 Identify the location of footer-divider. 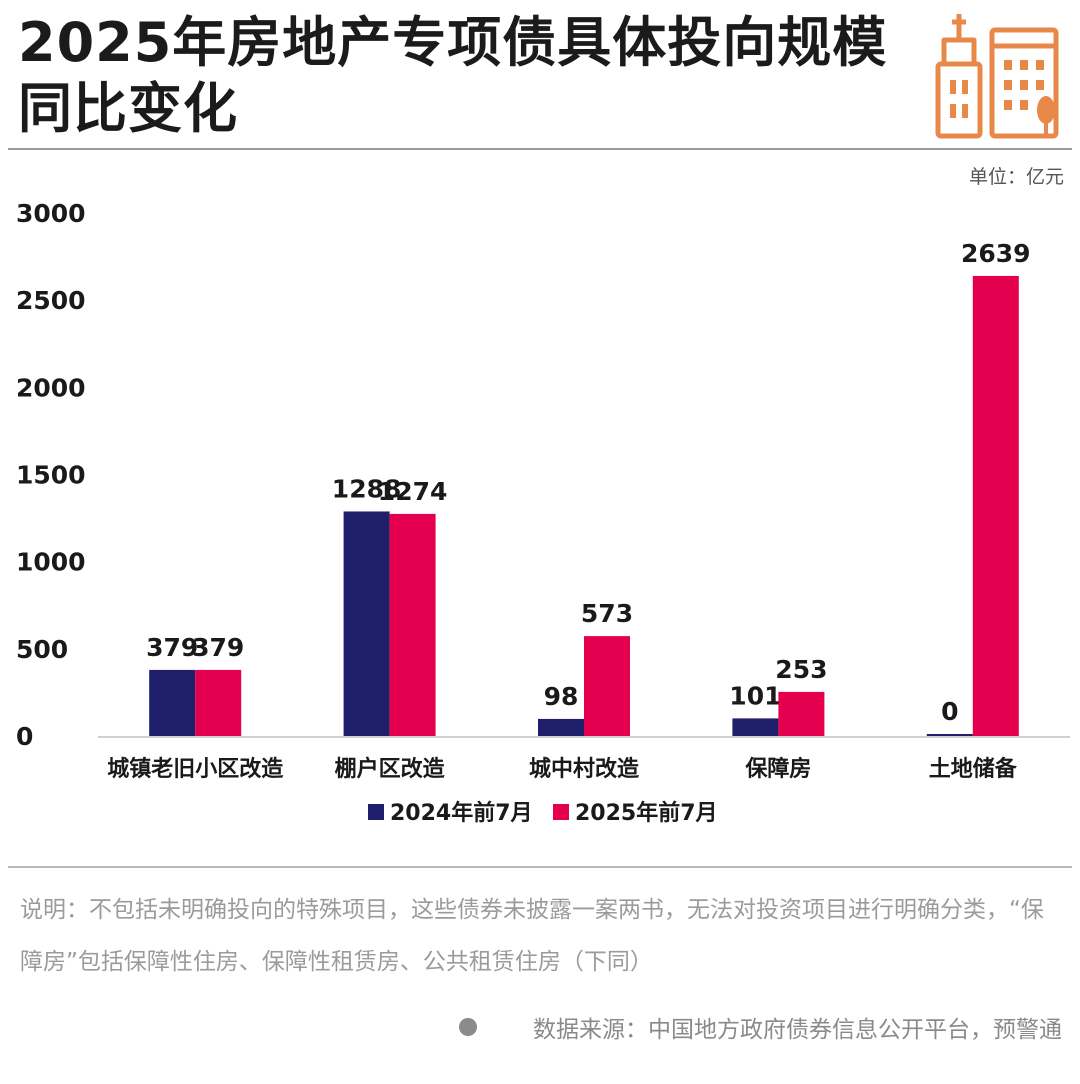
(540, 867).